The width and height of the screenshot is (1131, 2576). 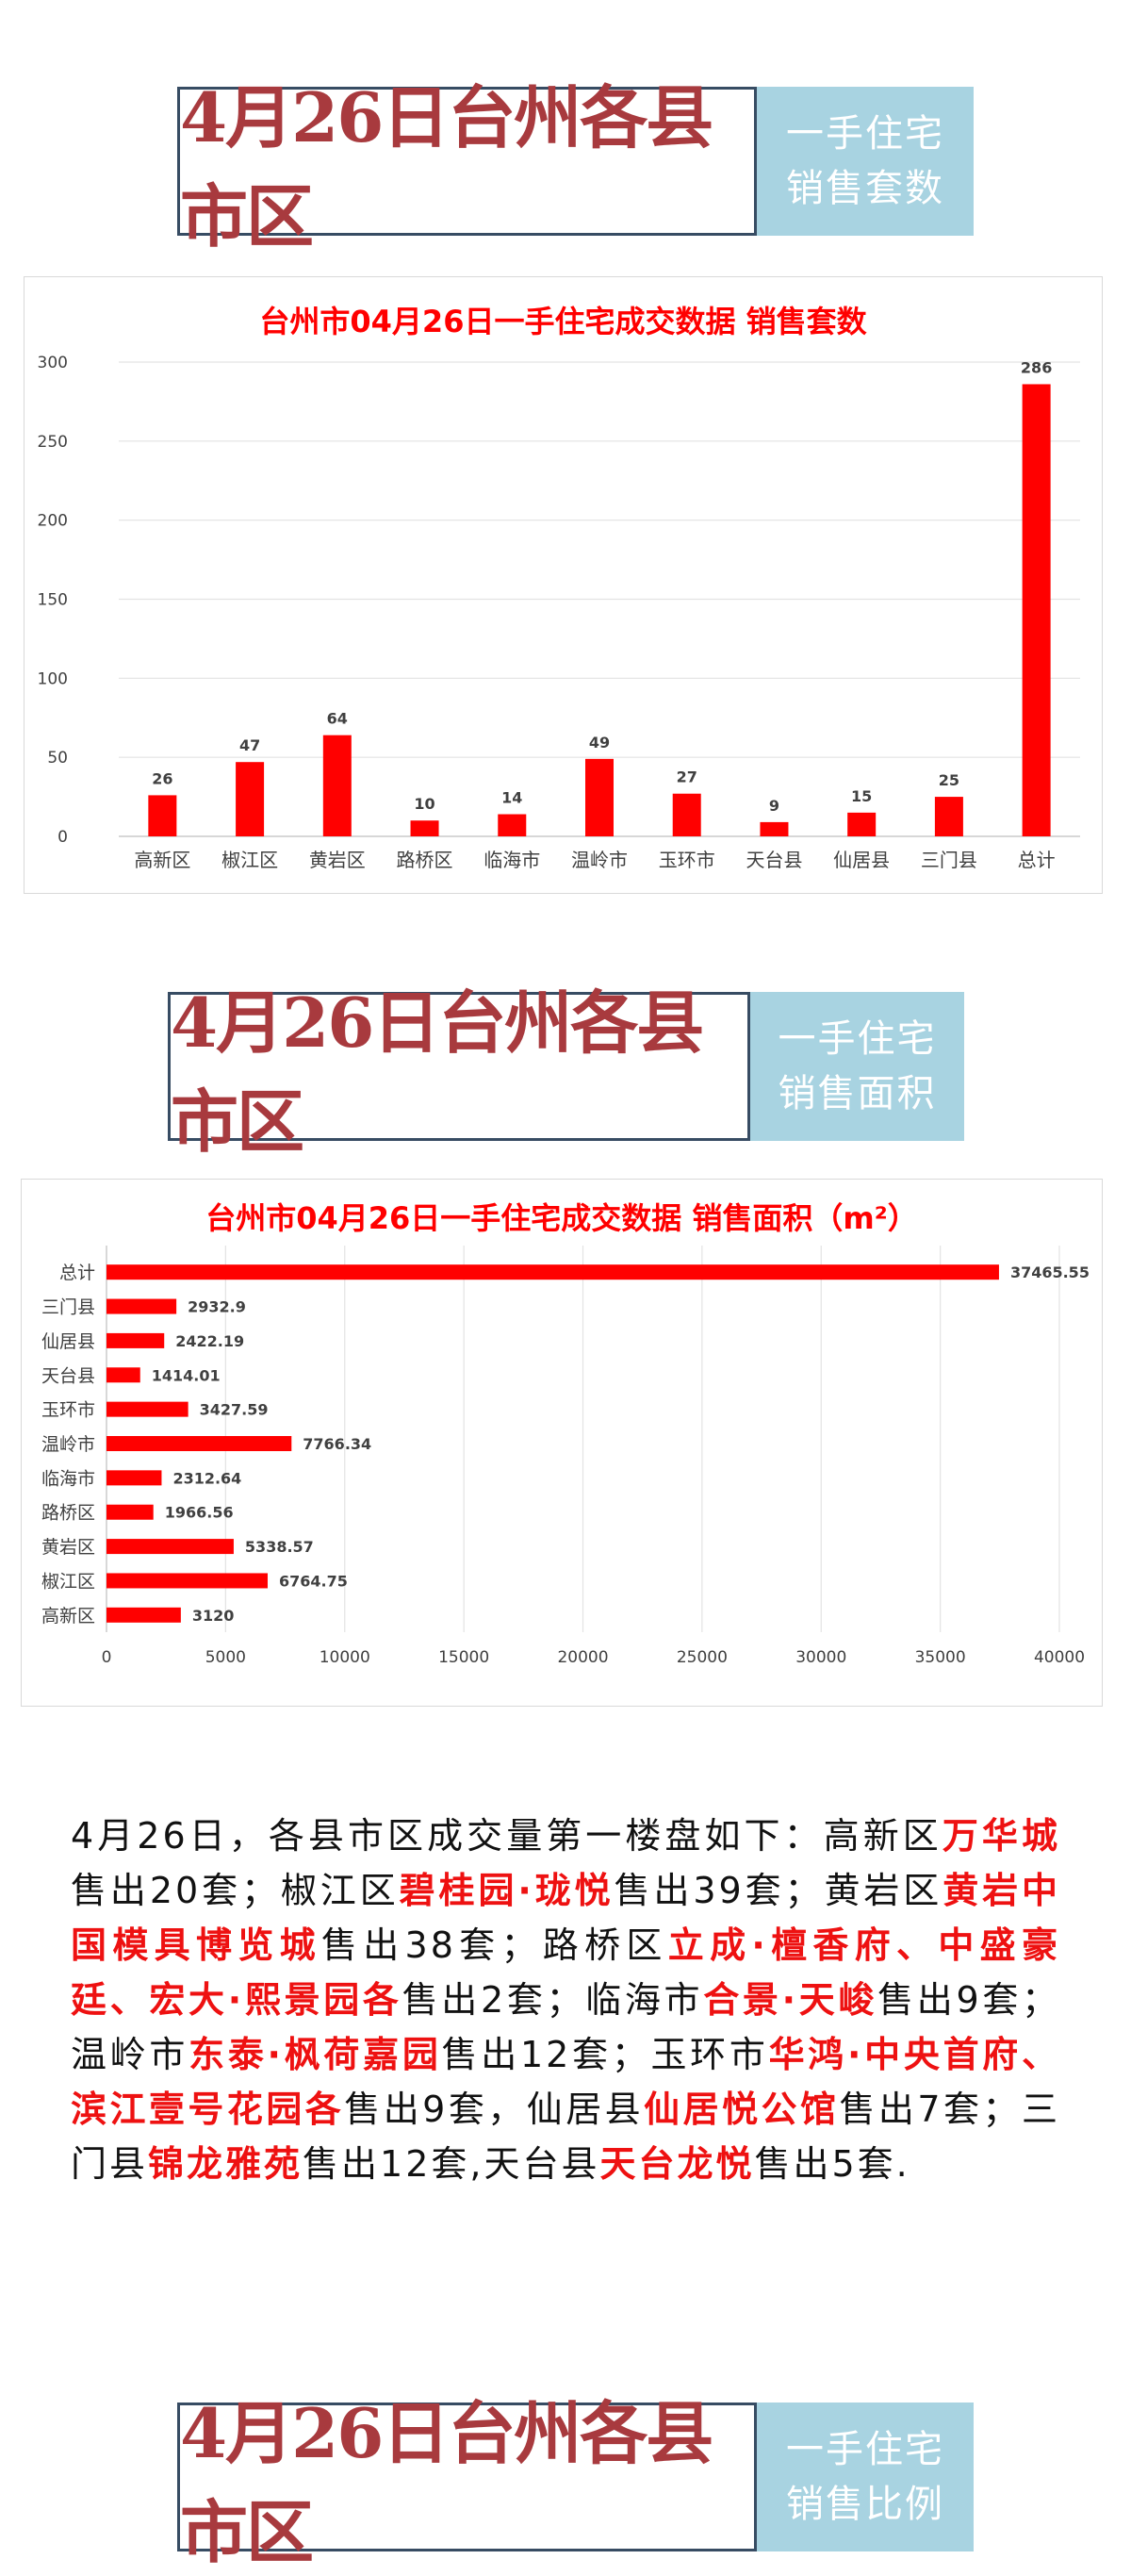 I want to click on data-label: 1966.56, so click(x=199, y=1513).